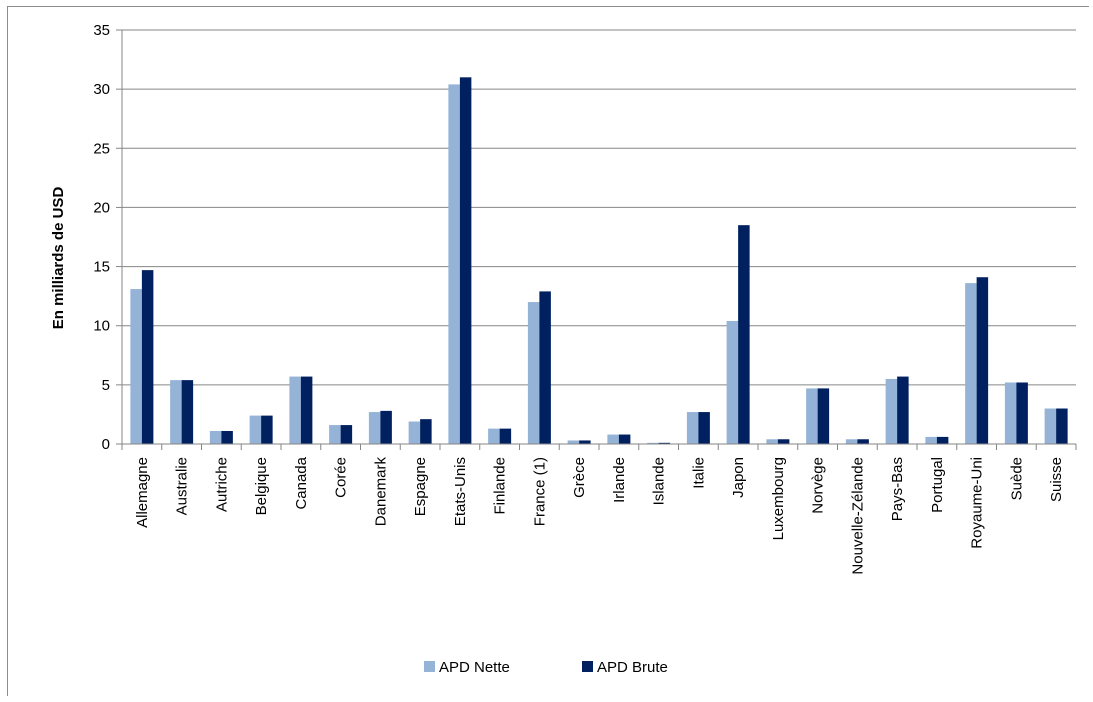  Describe the element at coordinates (182, 486) in the screenshot. I see `x-tick-label: Australie` at that location.